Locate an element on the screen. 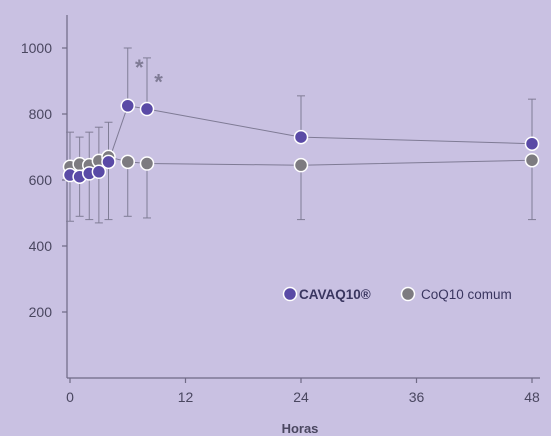 The width and height of the screenshot is (551, 436). y-tick-label: 600 is located at coordinates (41, 180).